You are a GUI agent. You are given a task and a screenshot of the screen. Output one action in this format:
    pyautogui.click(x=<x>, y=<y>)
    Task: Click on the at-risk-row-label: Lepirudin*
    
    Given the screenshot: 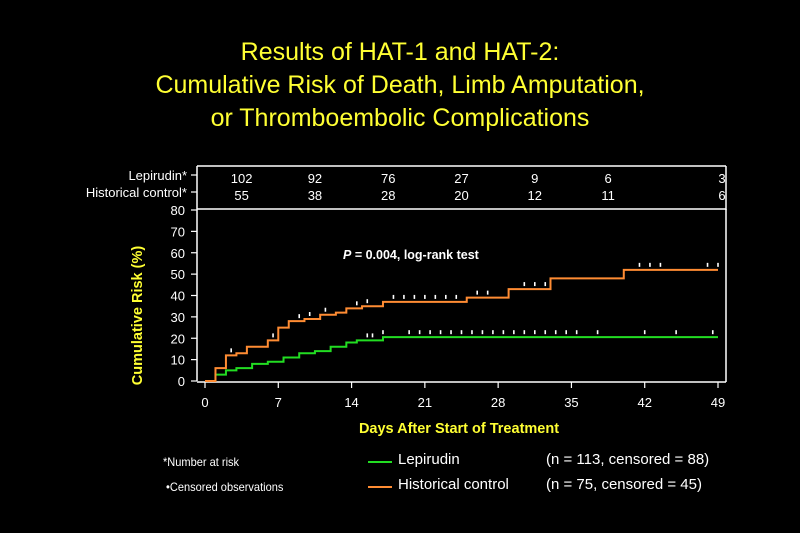 What is the action you would take?
    pyautogui.click(x=157, y=175)
    